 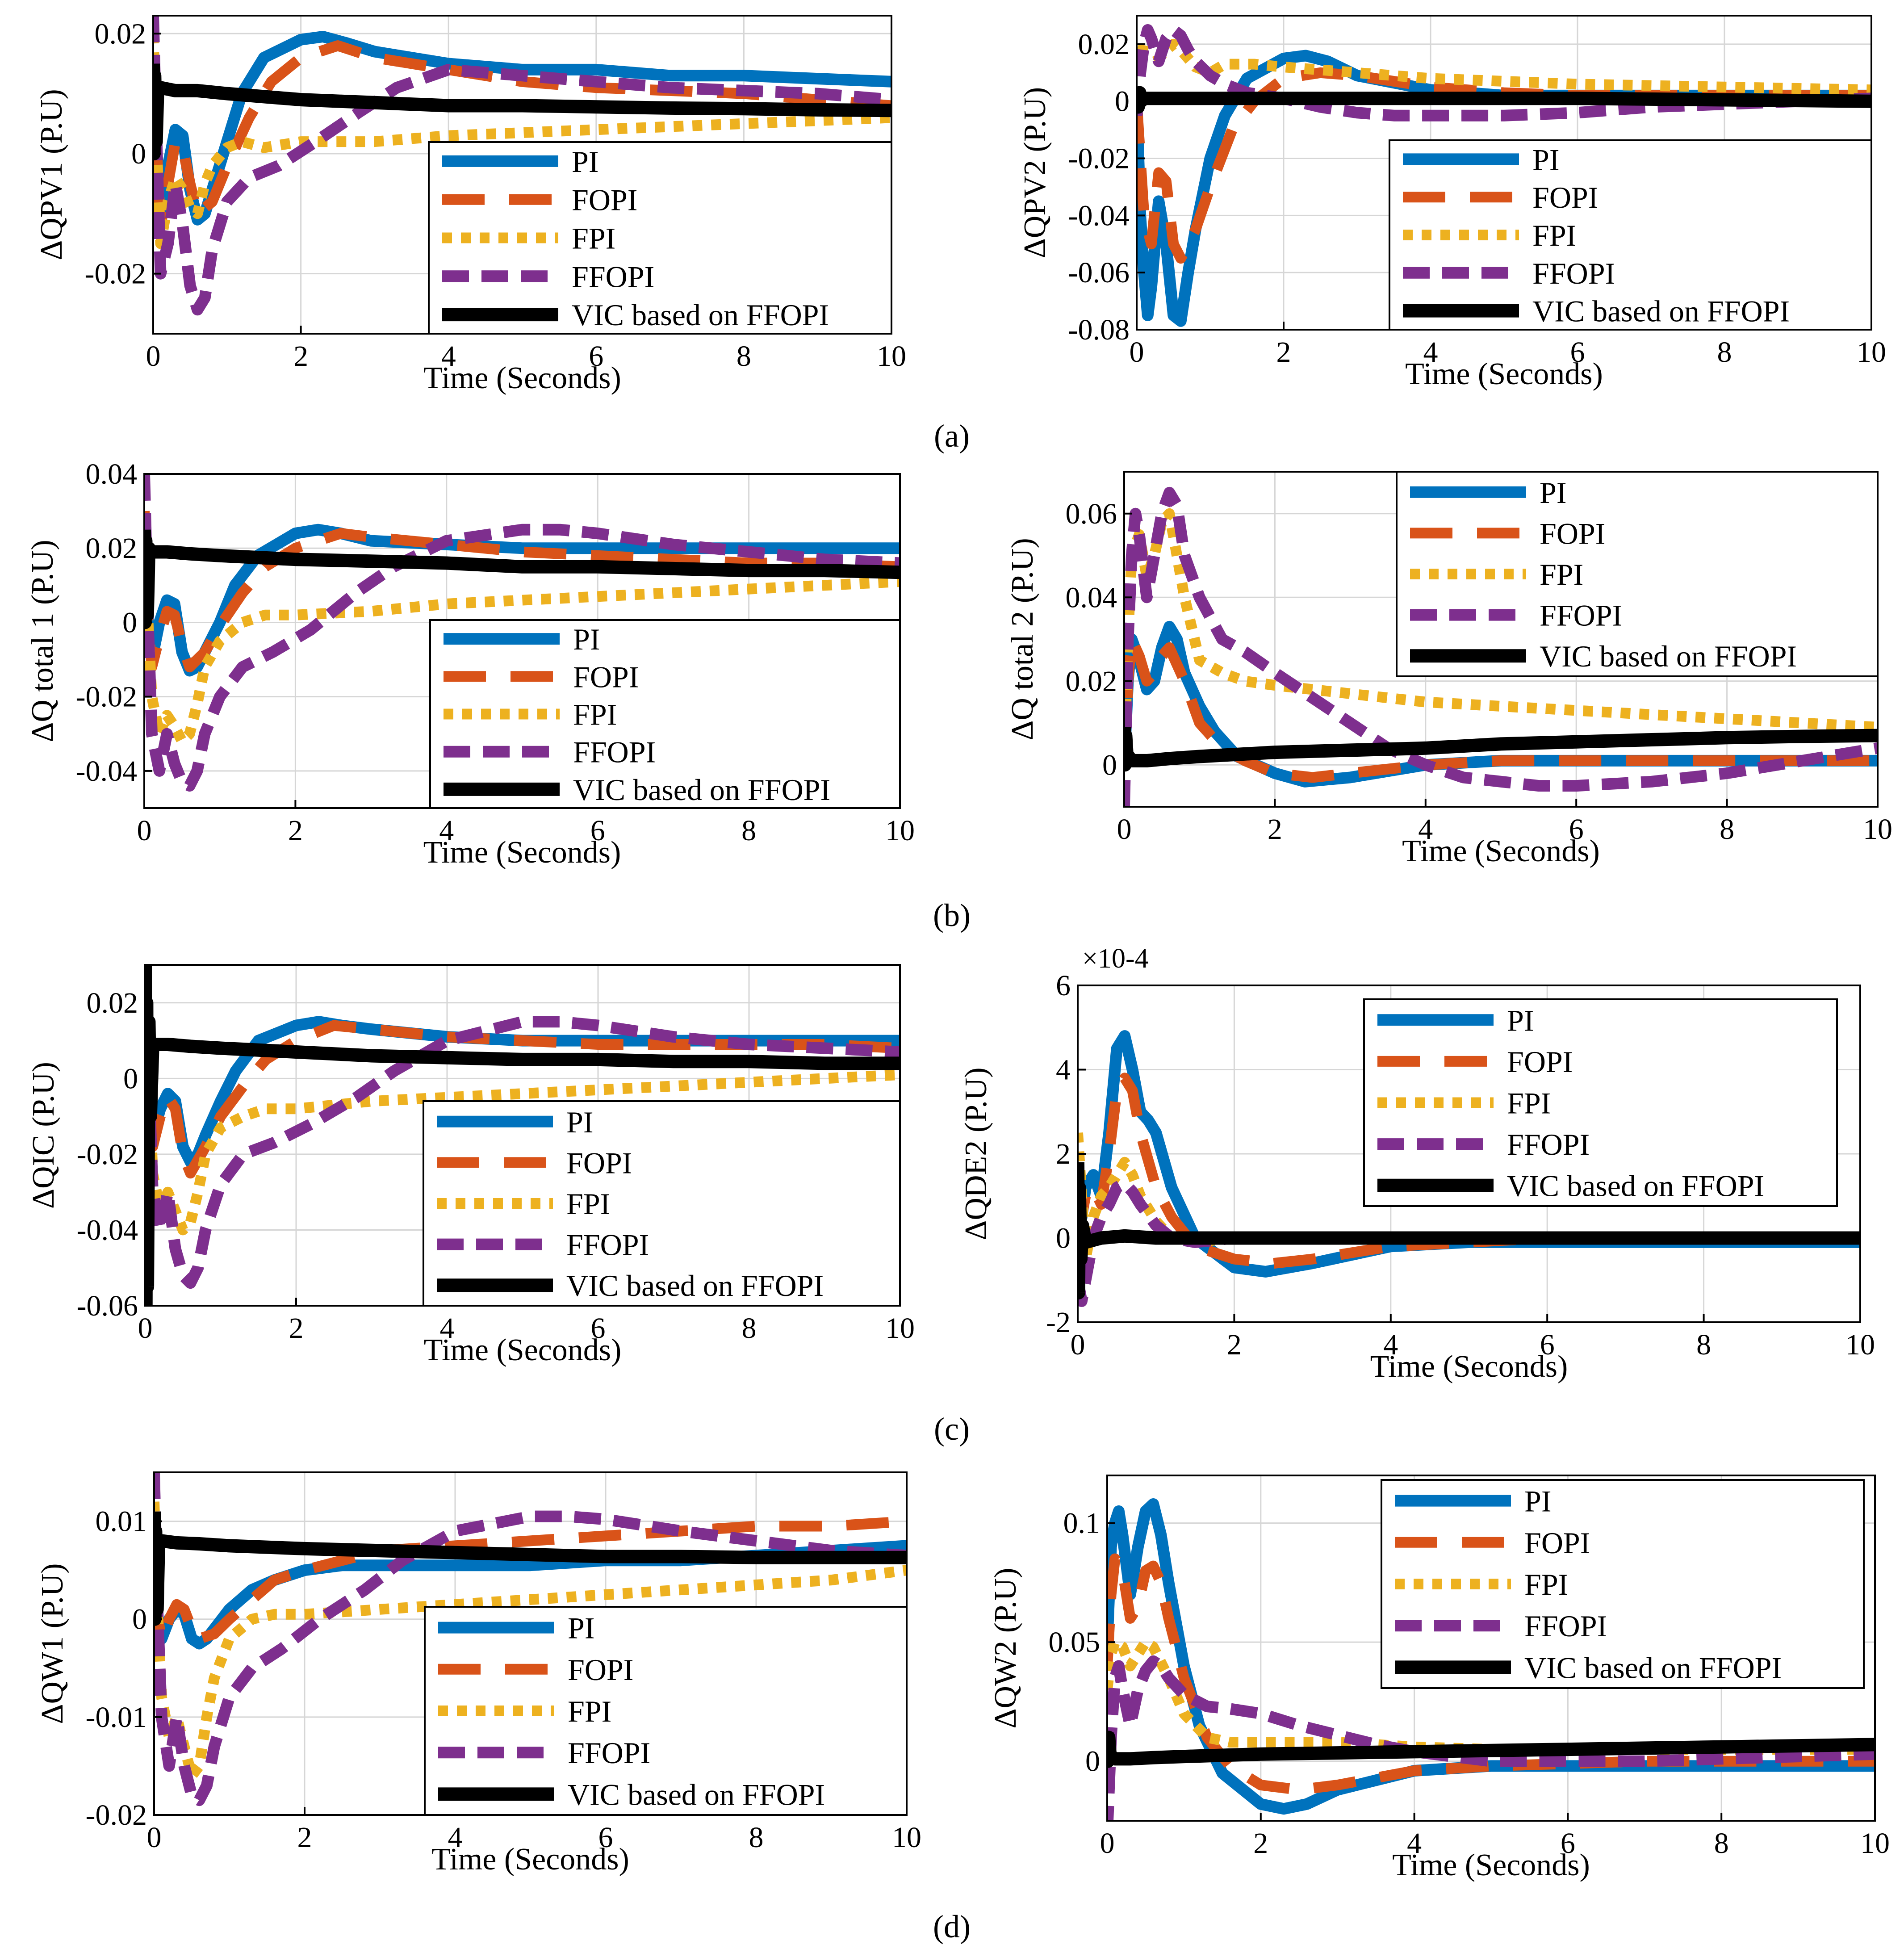 What do you see at coordinates (51, 175) in the screenshot?
I see `y-axis-label: ΔQPV1 (P.U)` at bounding box center [51, 175].